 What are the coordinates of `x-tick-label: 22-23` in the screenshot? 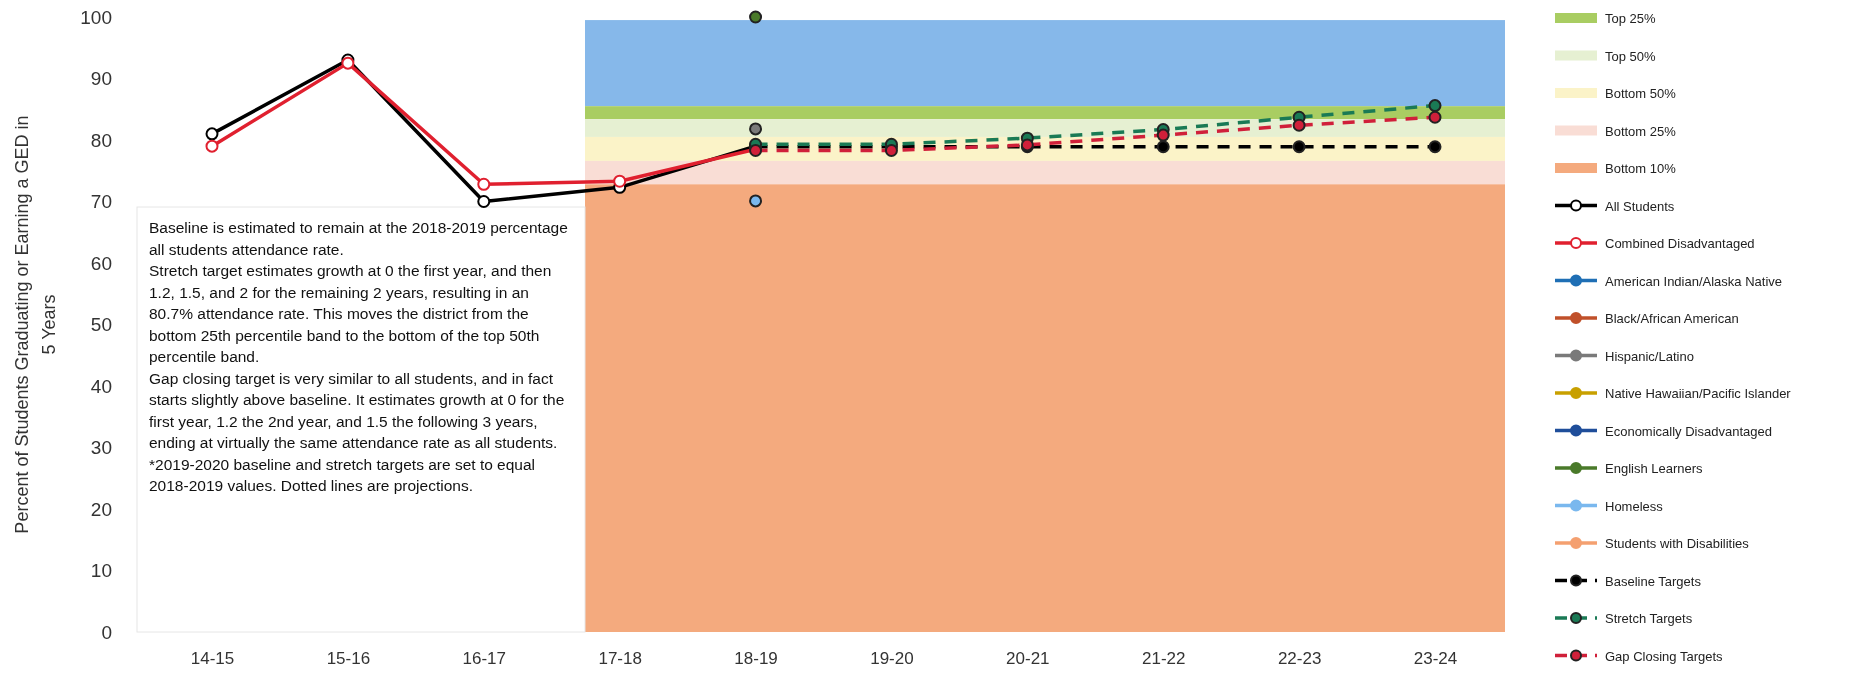 It's located at (1299, 659).